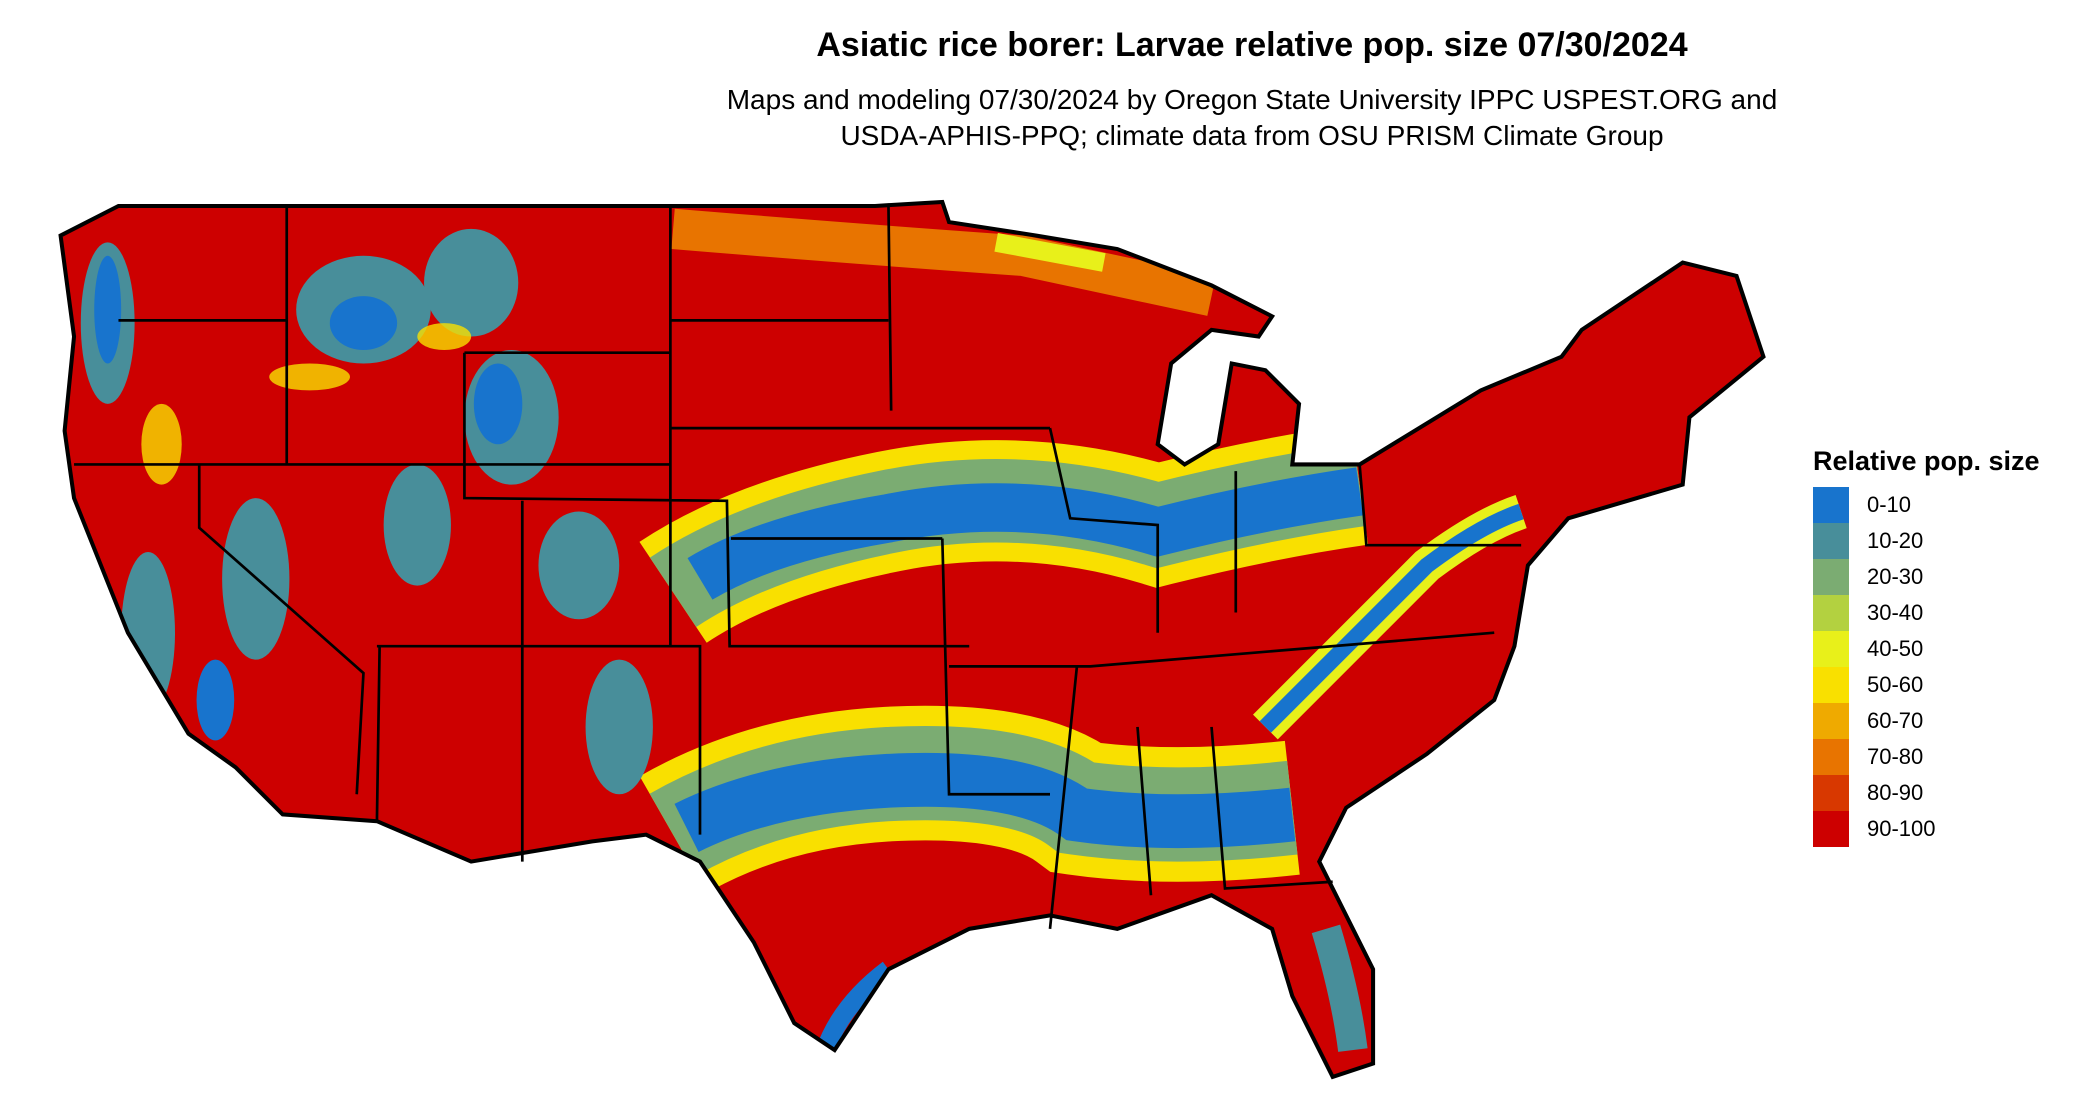  I want to click on legend-item: 40-50, so click(1926, 649).